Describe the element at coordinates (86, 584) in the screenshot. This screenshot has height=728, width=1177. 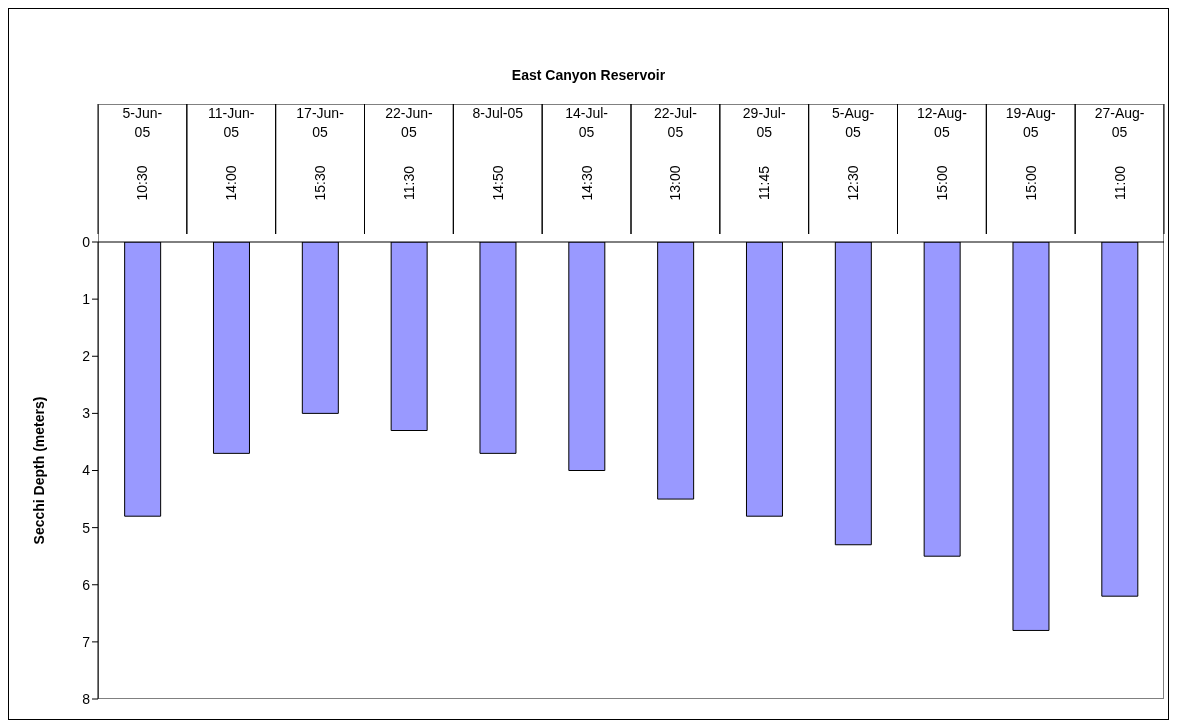
I see `y-tick-label: 6` at that location.